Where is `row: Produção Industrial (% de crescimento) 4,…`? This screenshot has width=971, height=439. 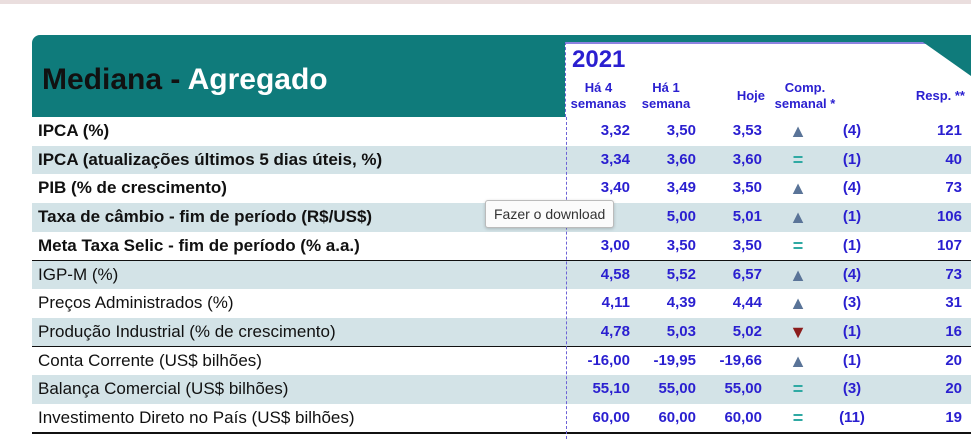 row: Produção Industrial (% de crescimento) 4,… is located at coordinates (501, 332).